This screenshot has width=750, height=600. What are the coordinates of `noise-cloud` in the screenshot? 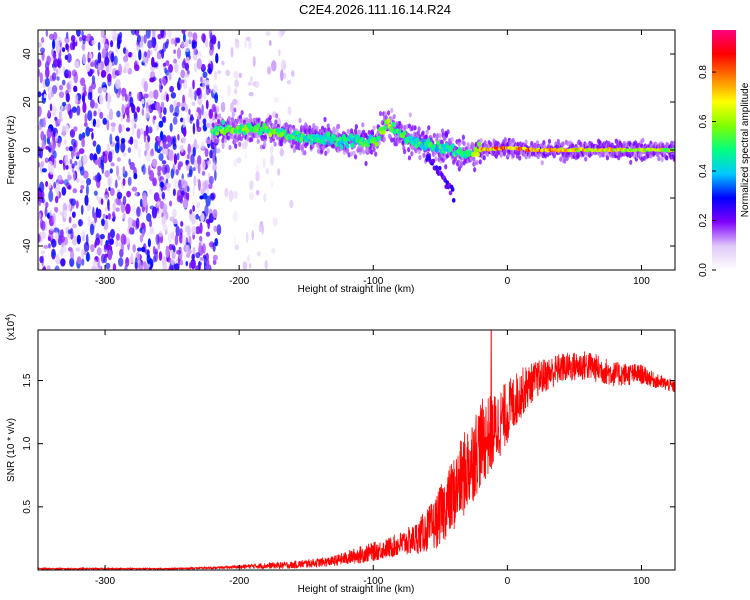 It's located at (130, 150).